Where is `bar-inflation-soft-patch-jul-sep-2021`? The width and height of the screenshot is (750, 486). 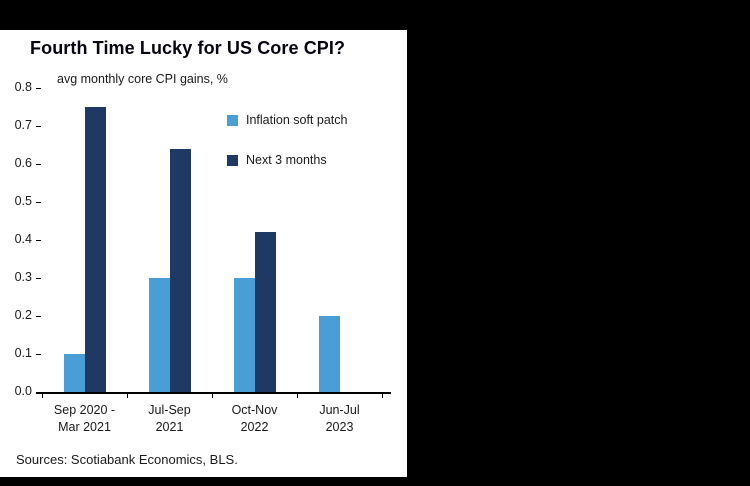 bar-inflation-soft-patch-jul-sep-2021 is located at coordinates (159, 335).